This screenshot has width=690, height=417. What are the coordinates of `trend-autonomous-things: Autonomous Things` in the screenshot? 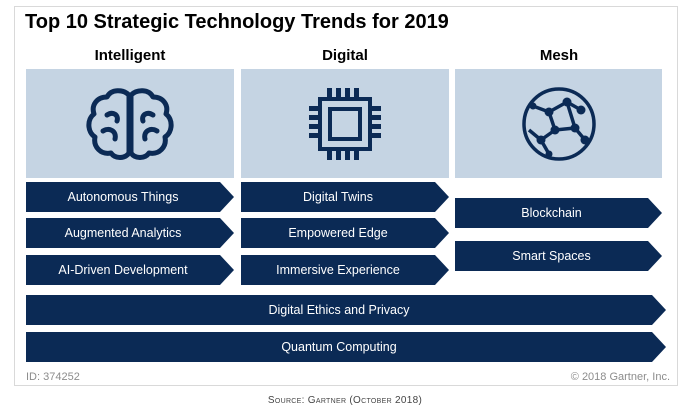 It's located at (130, 197).